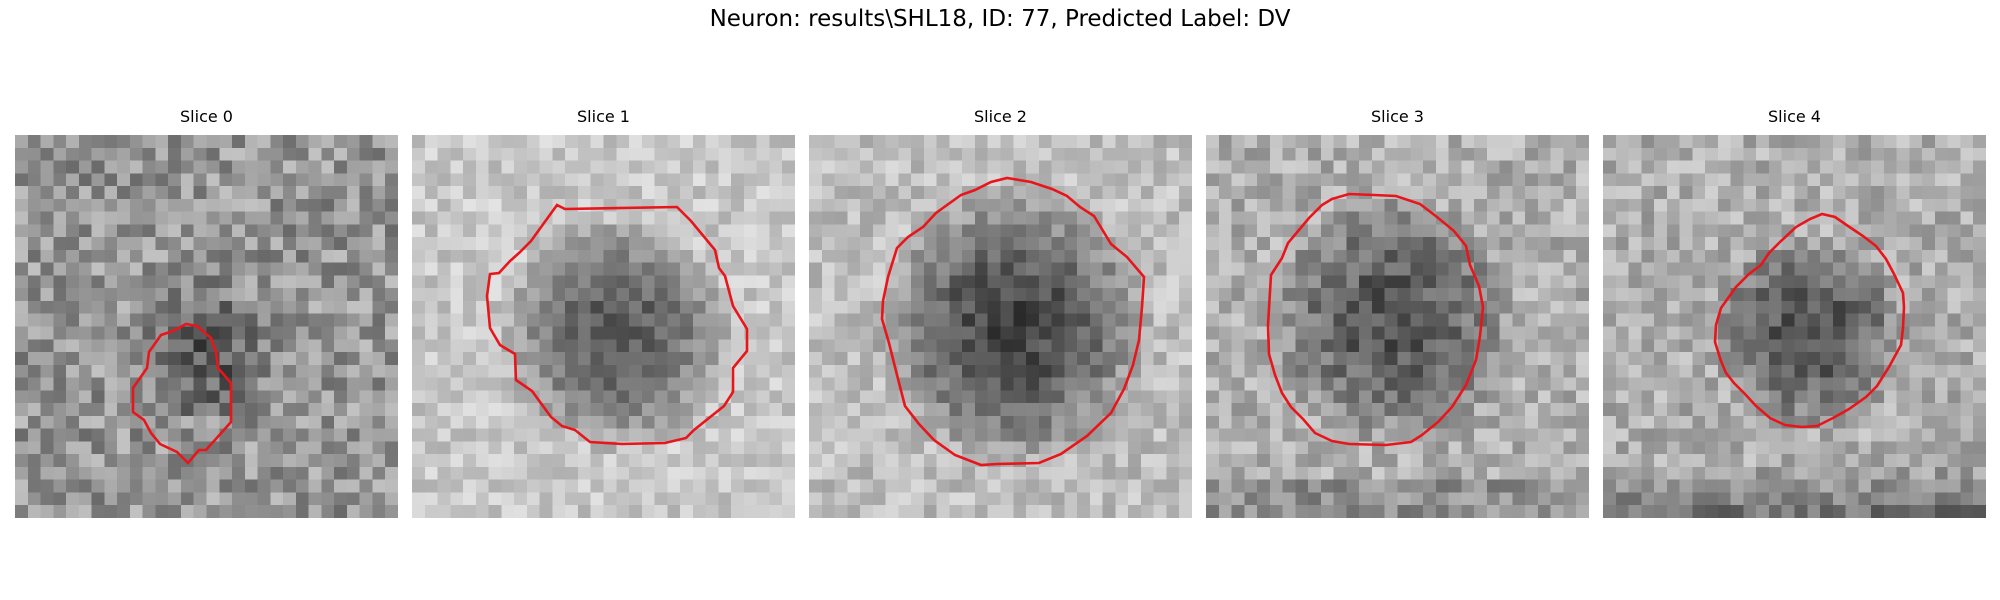 The height and width of the screenshot is (600, 2000). I want to click on slice-panel-2: Slice 2, so click(1000, 312).